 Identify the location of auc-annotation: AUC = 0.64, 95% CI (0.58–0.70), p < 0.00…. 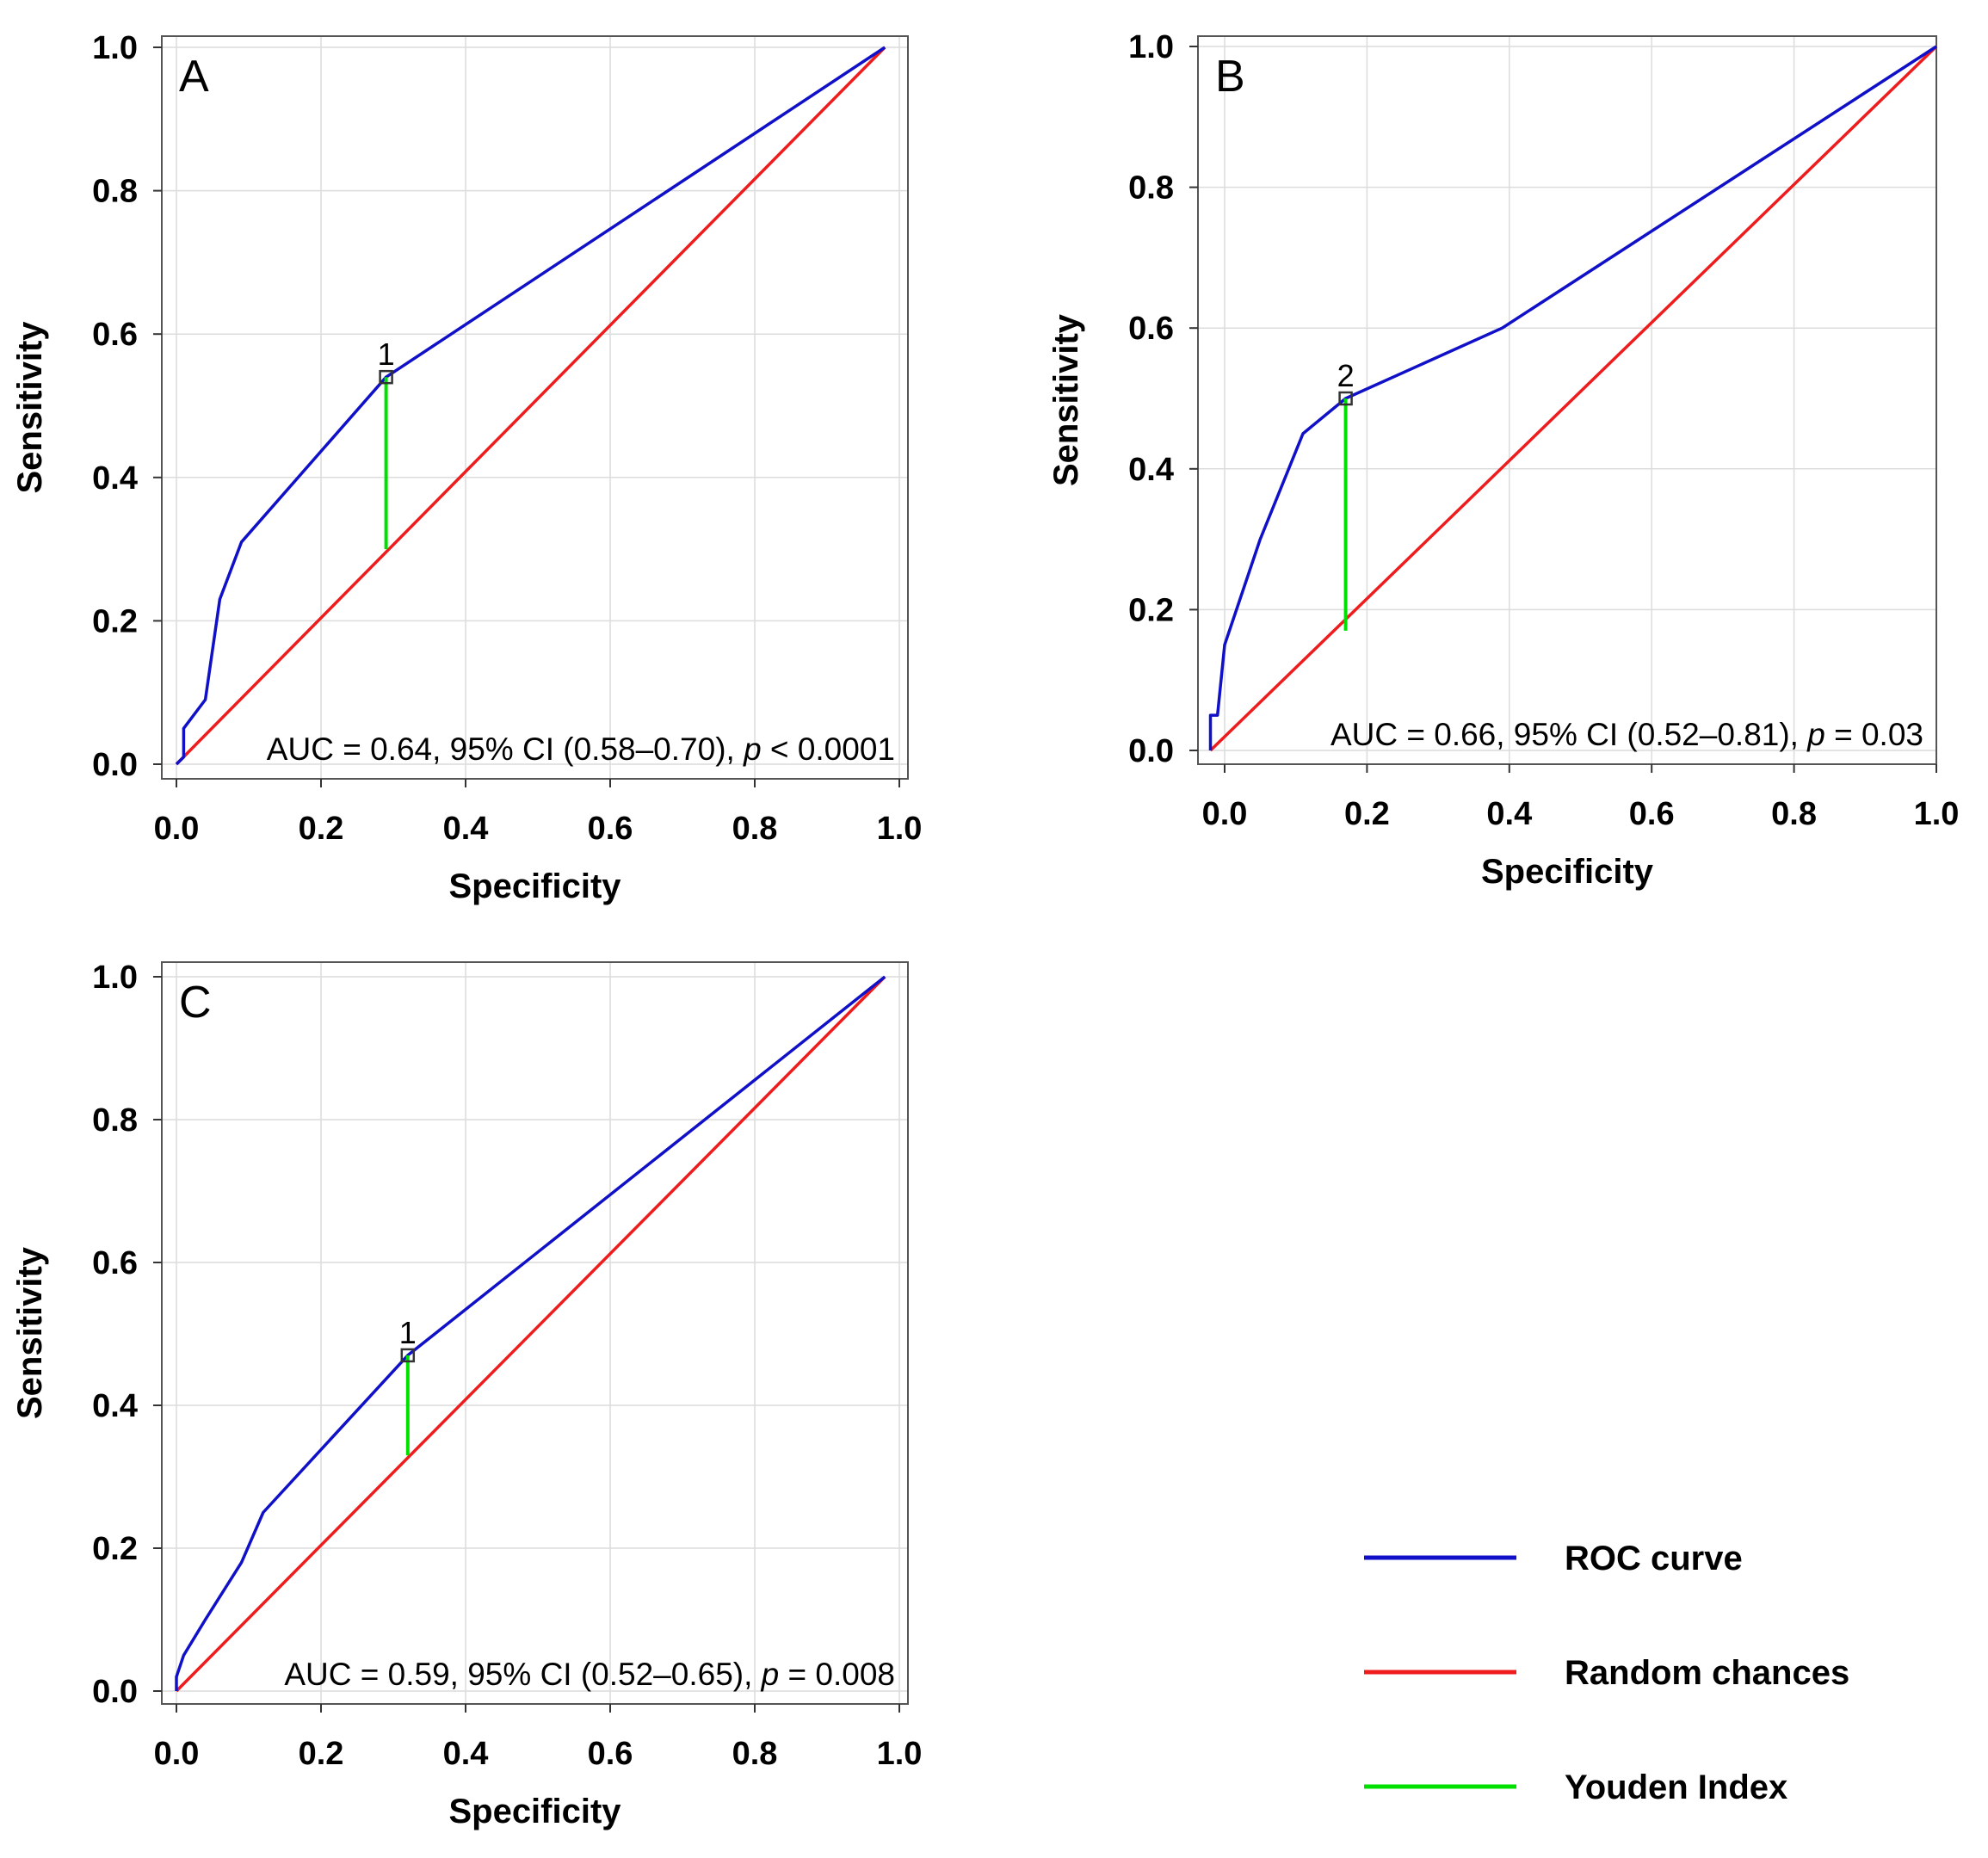
(581, 749).